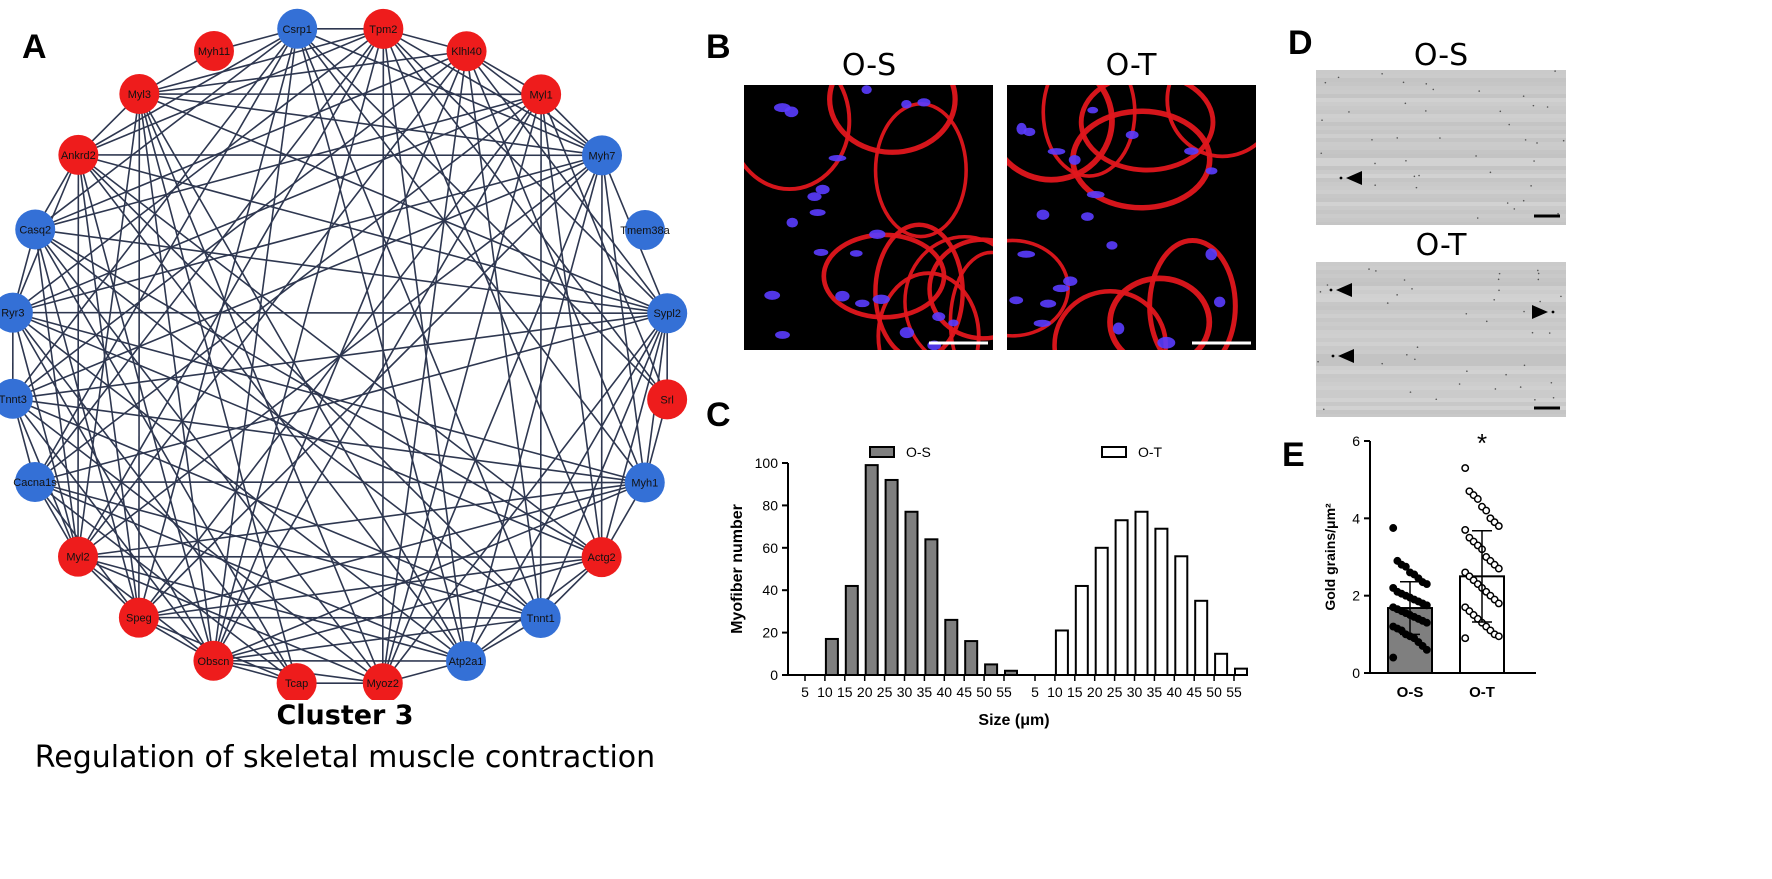 The image size is (1772, 879). What do you see at coordinates (718, 47) in the screenshot?
I see `panel-label-b: B` at bounding box center [718, 47].